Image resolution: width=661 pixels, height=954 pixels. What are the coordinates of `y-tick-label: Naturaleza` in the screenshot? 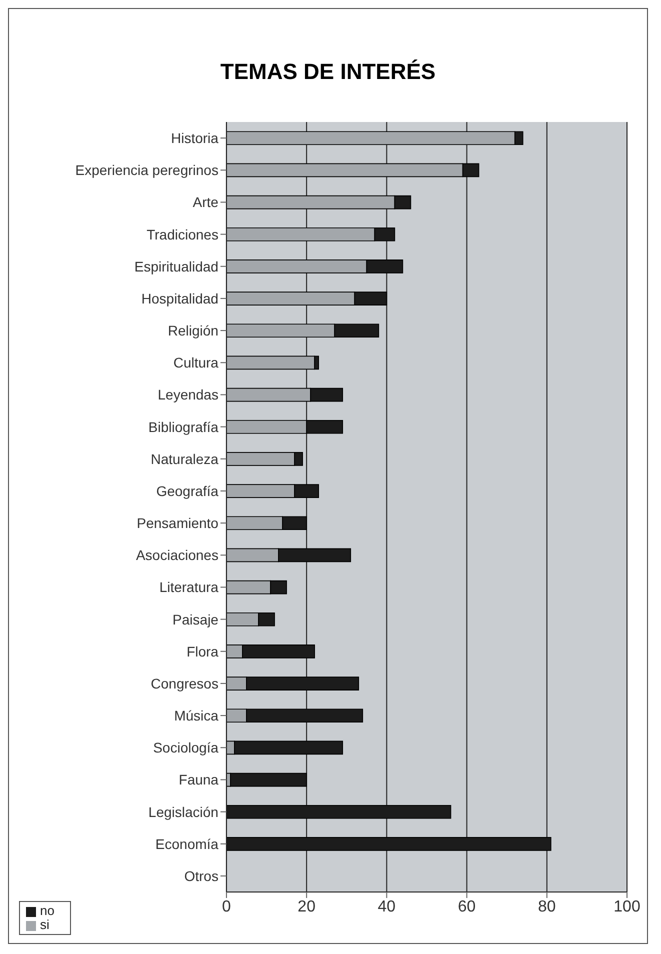 It's located at (184, 458).